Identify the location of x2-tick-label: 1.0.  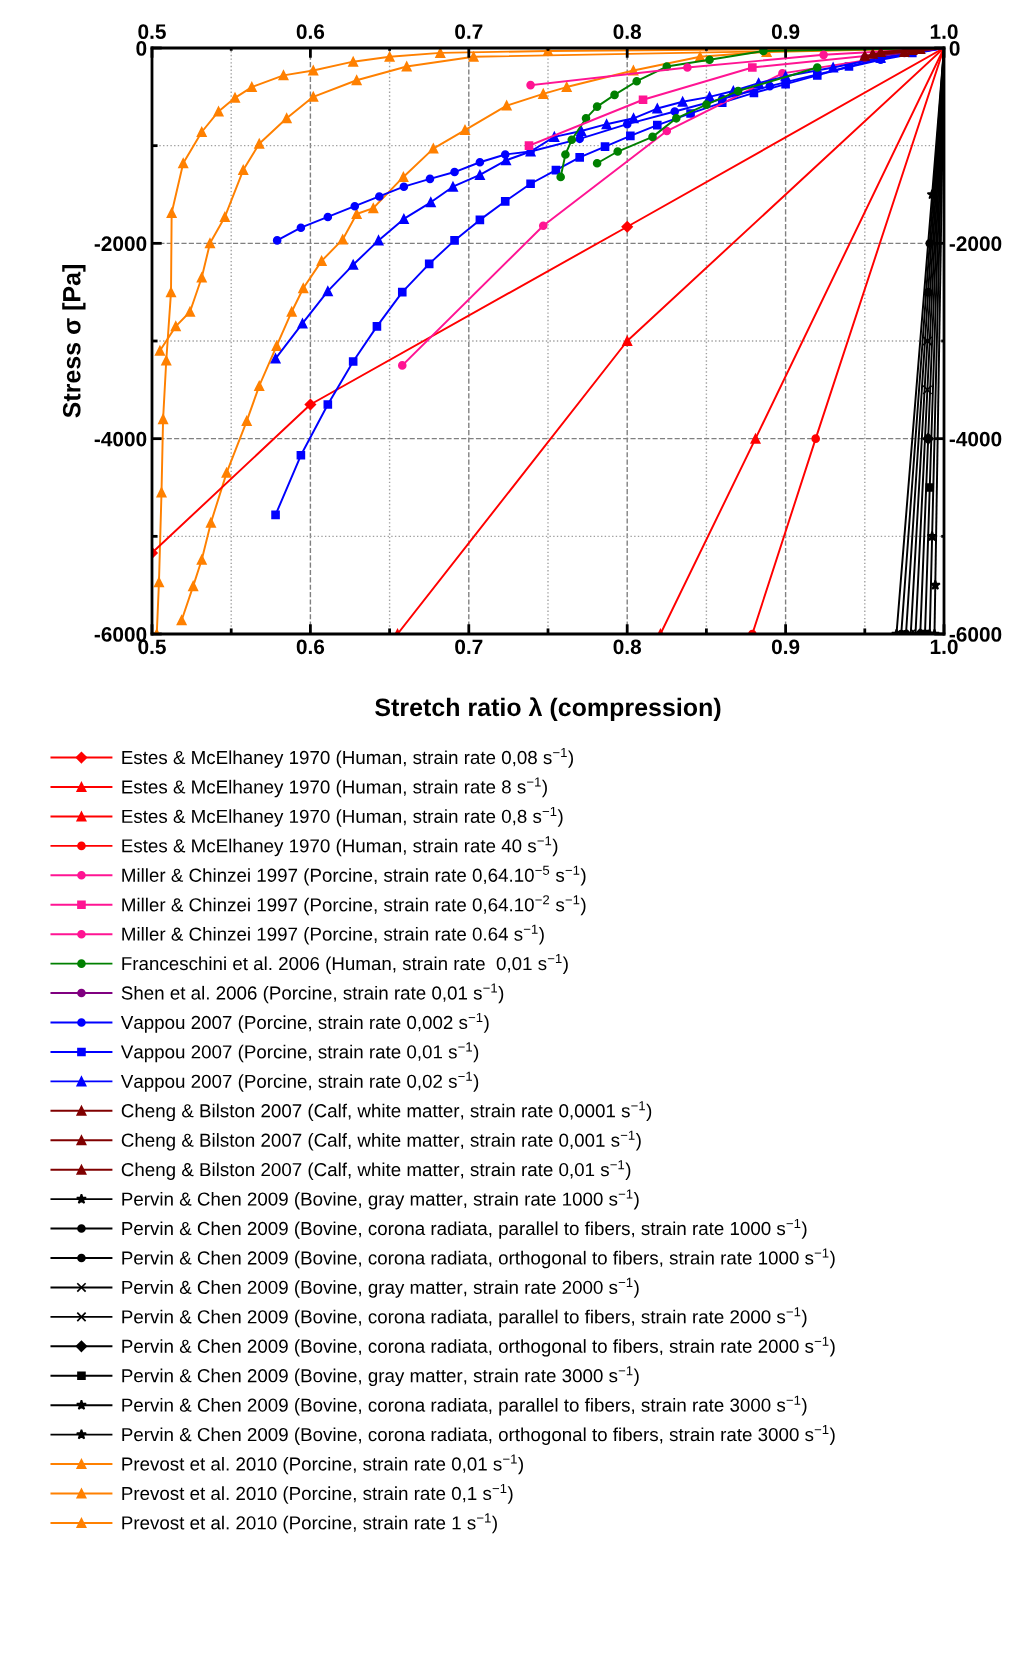
(944, 32).